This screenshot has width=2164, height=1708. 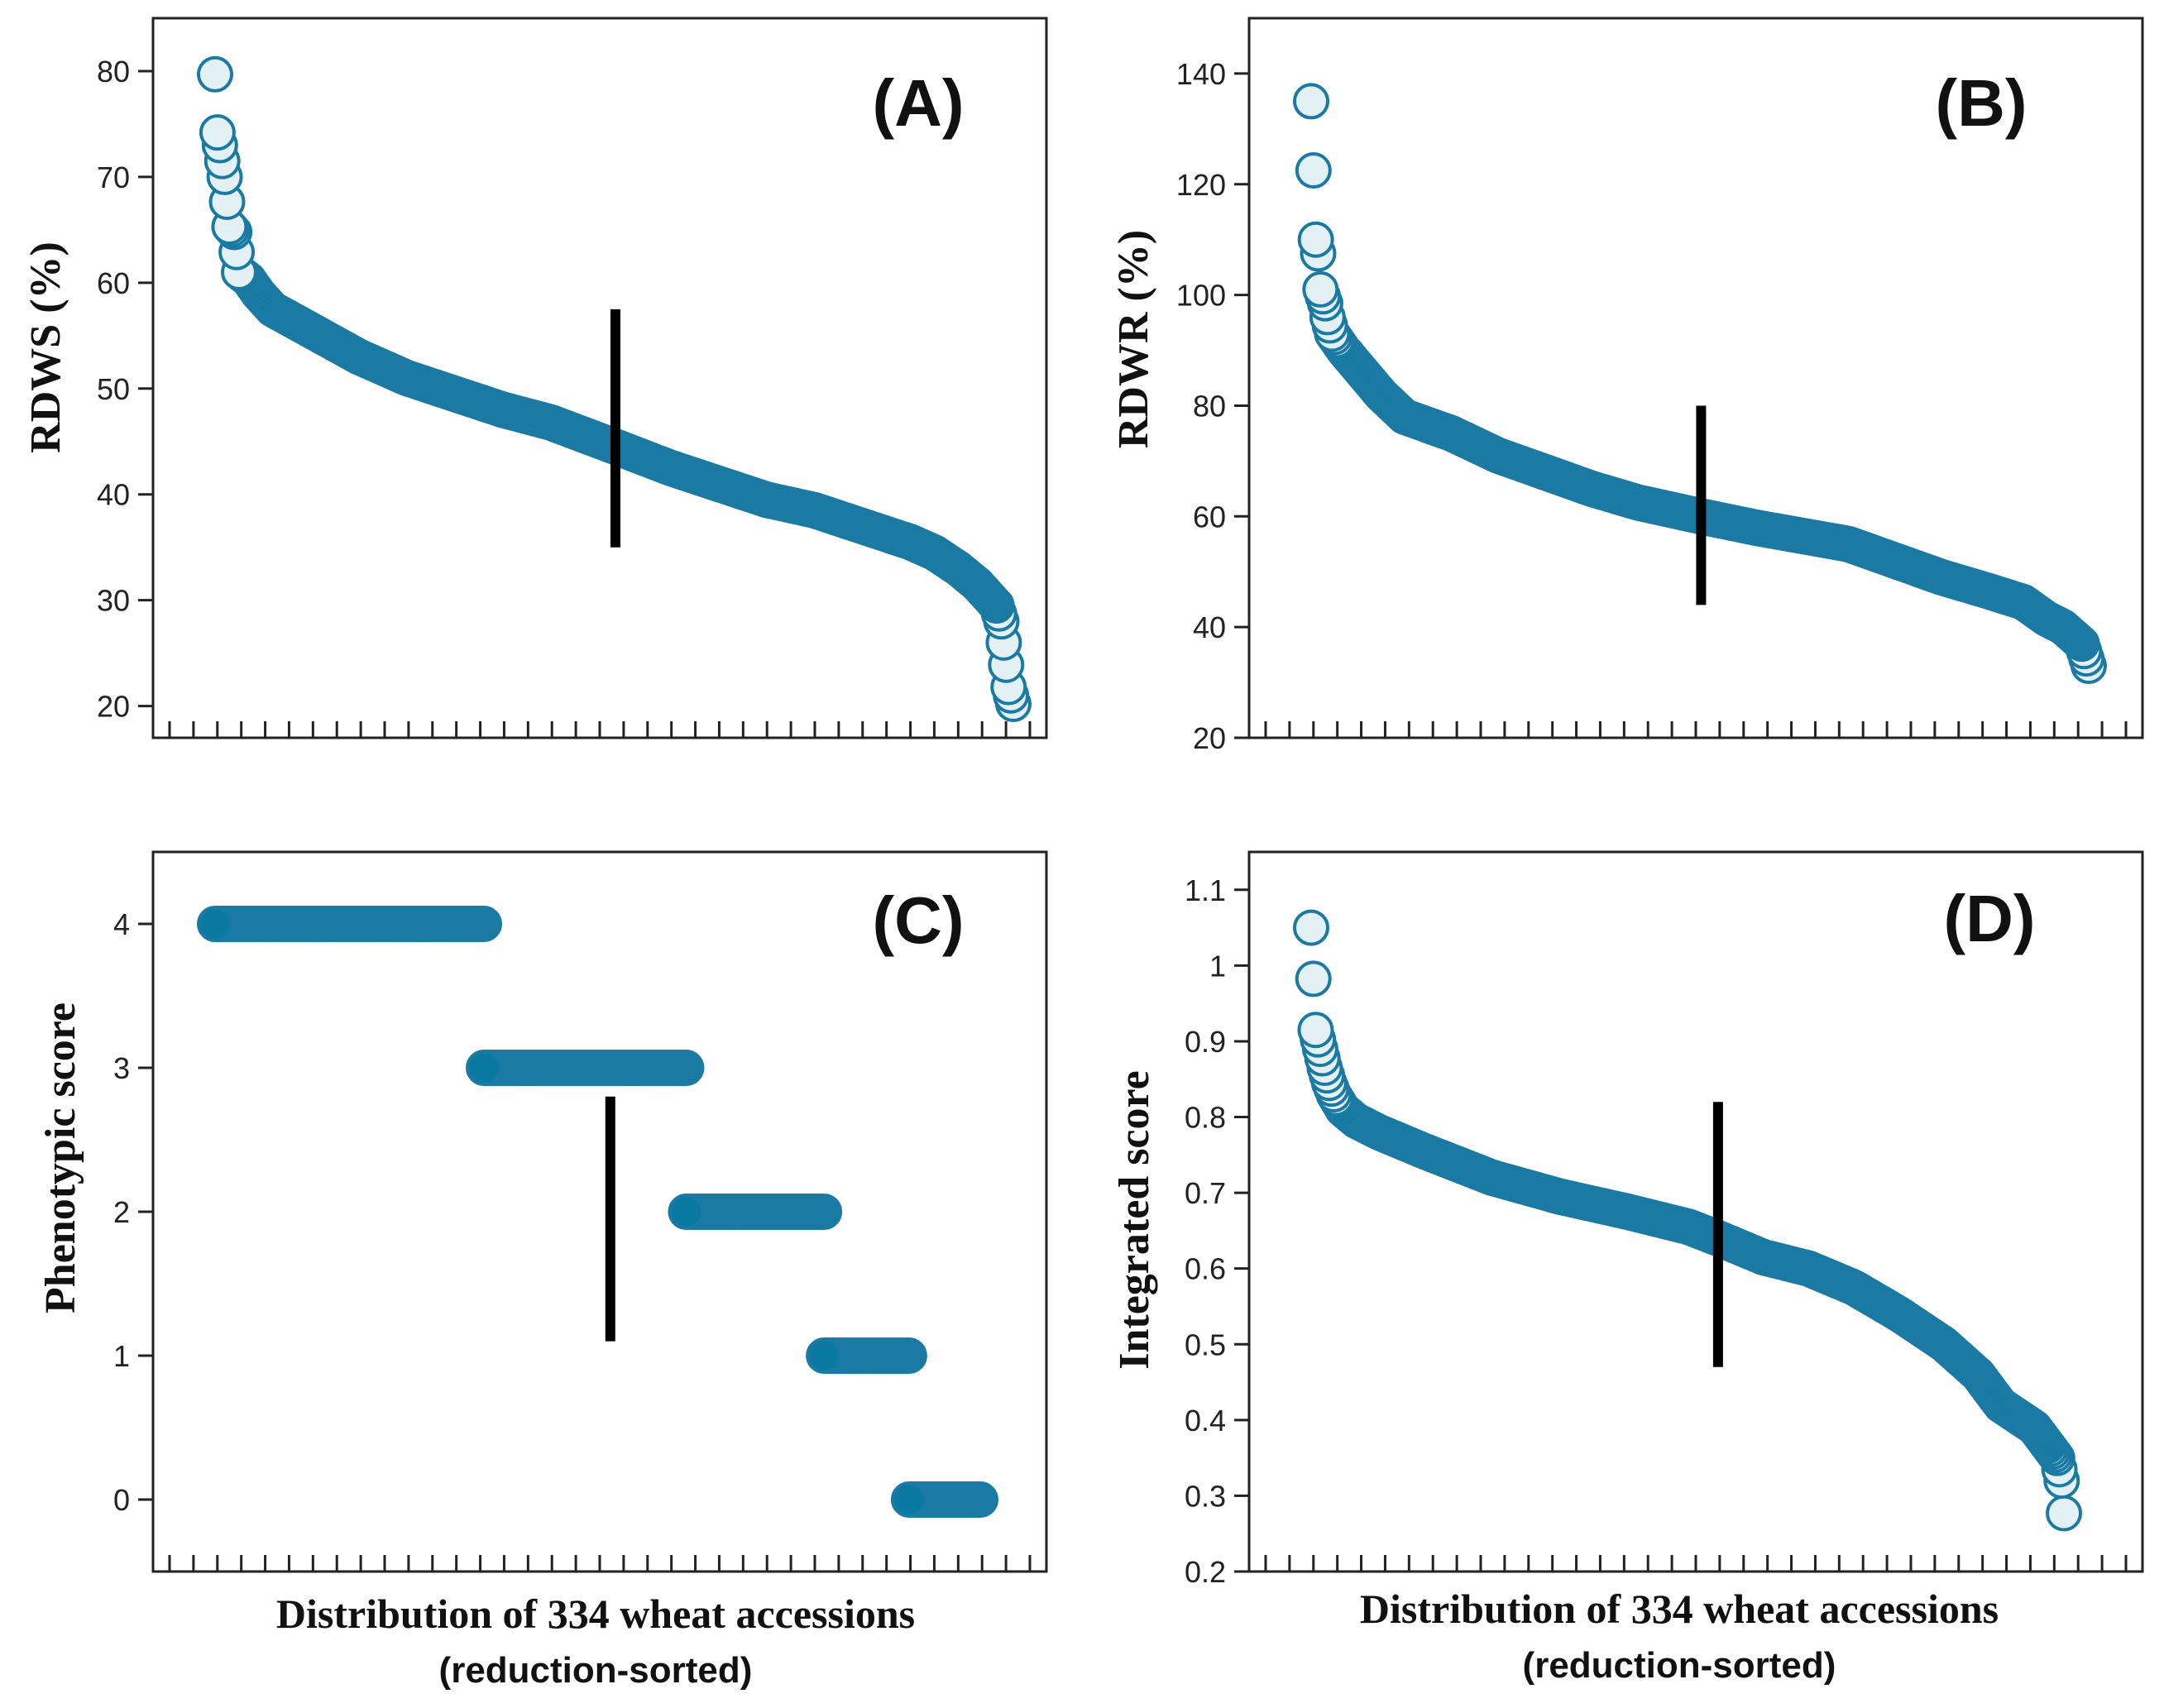 I want to click on y-tick-label: 0.6, so click(x=1205, y=1269).